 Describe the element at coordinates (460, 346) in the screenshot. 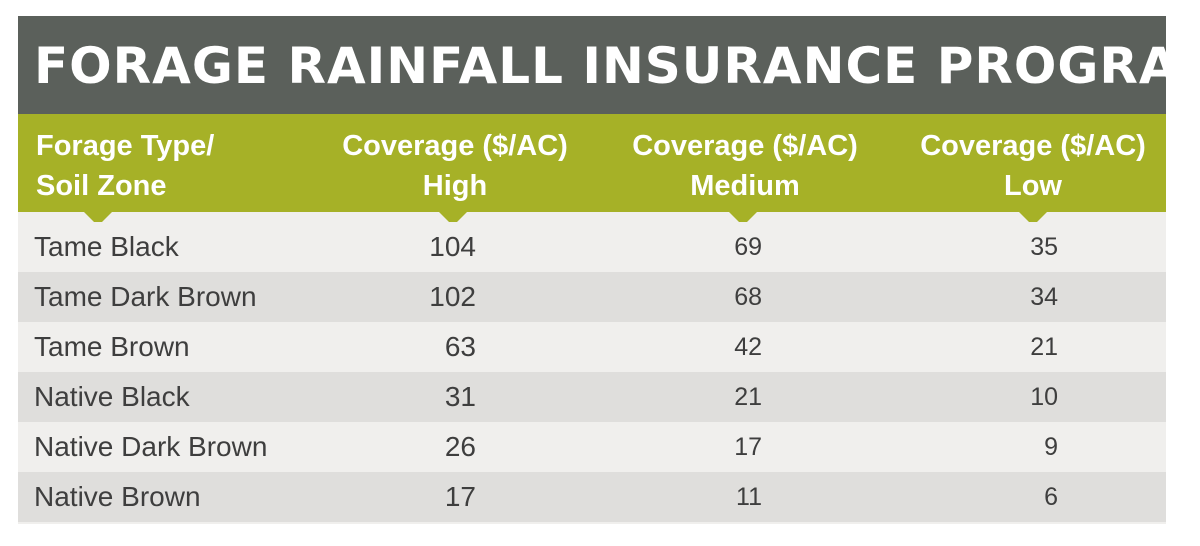

I see `cell-coverage-high: 63` at that location.